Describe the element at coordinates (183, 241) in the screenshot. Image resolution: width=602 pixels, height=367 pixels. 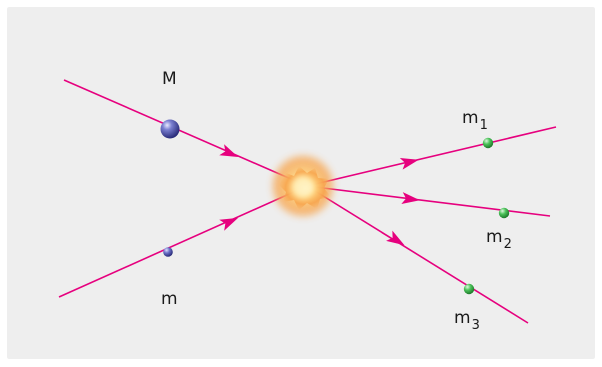
I see `trajectory-light-incoming` at that location.